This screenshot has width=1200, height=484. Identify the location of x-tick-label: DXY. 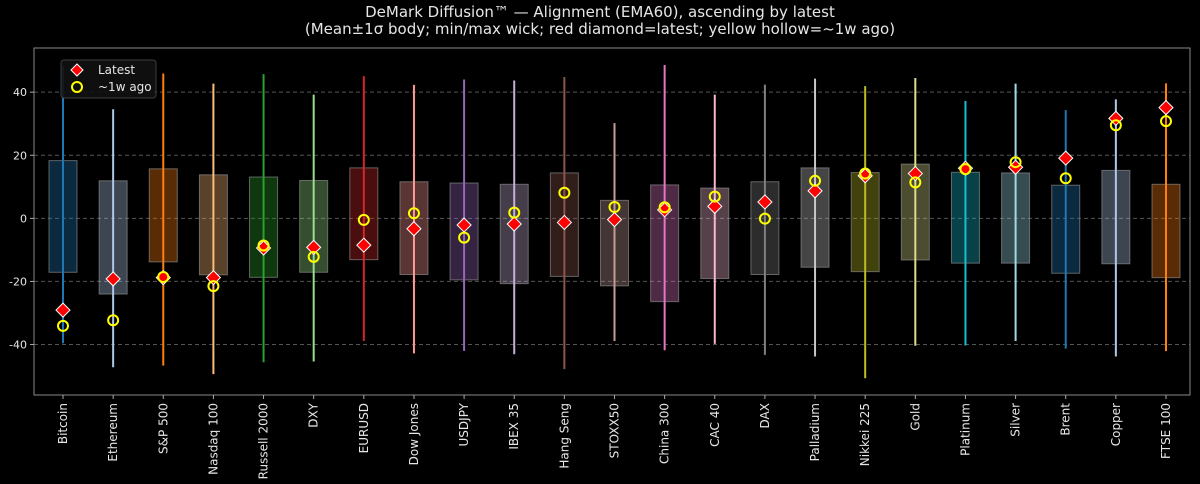
(314, 414).